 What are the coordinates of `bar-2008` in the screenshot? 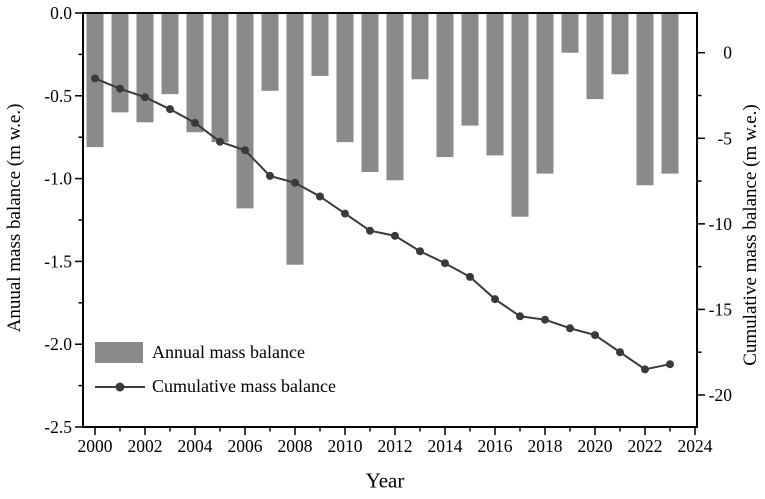 It's located at (295, 139).